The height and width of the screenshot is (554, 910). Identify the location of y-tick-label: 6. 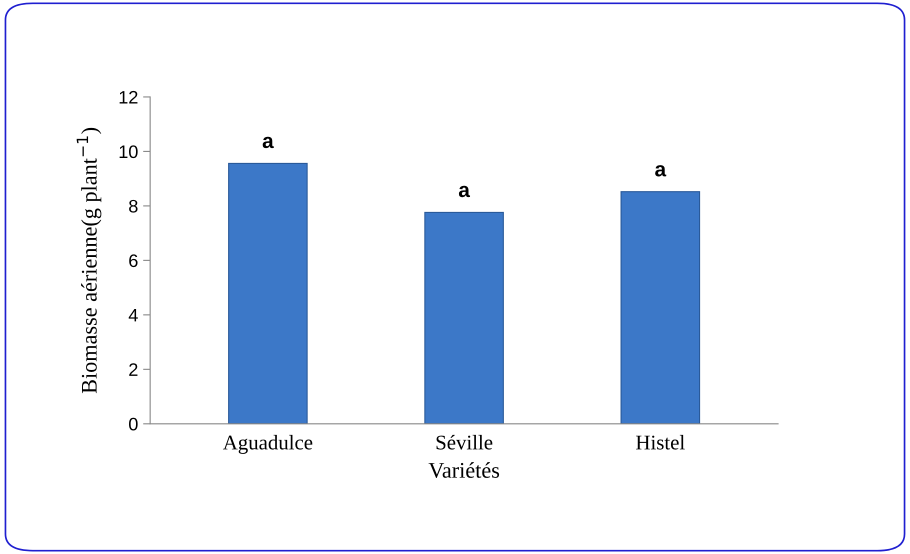
(133, 261).